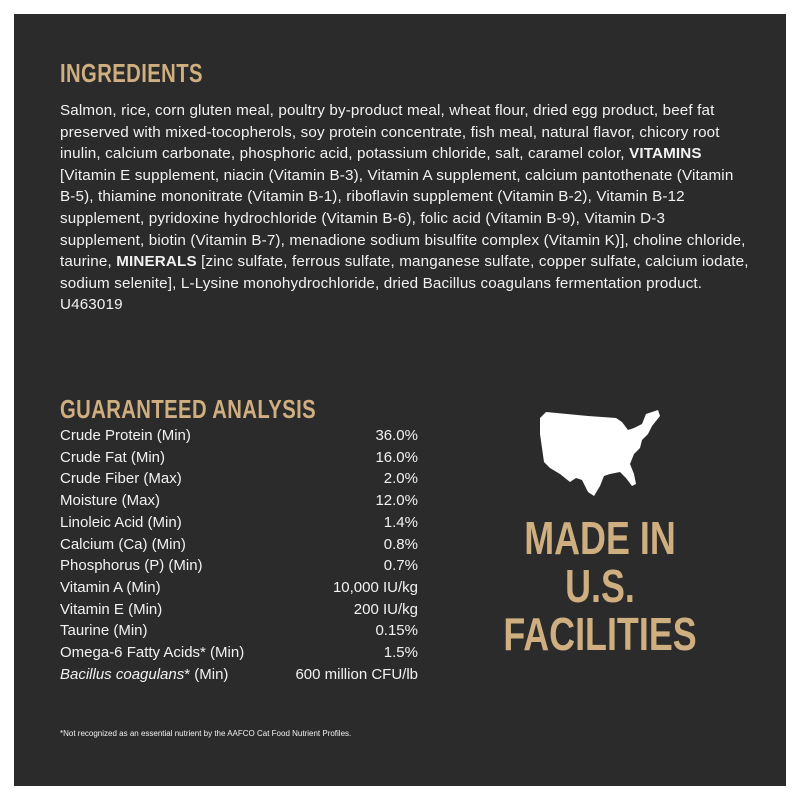 The width and height of the screenshot is (800, 800). Describe the element at coordinates (239, 480) in the screenshot. I see `analysis-row: Crude Fiber (Max) 2.0%` at that location.